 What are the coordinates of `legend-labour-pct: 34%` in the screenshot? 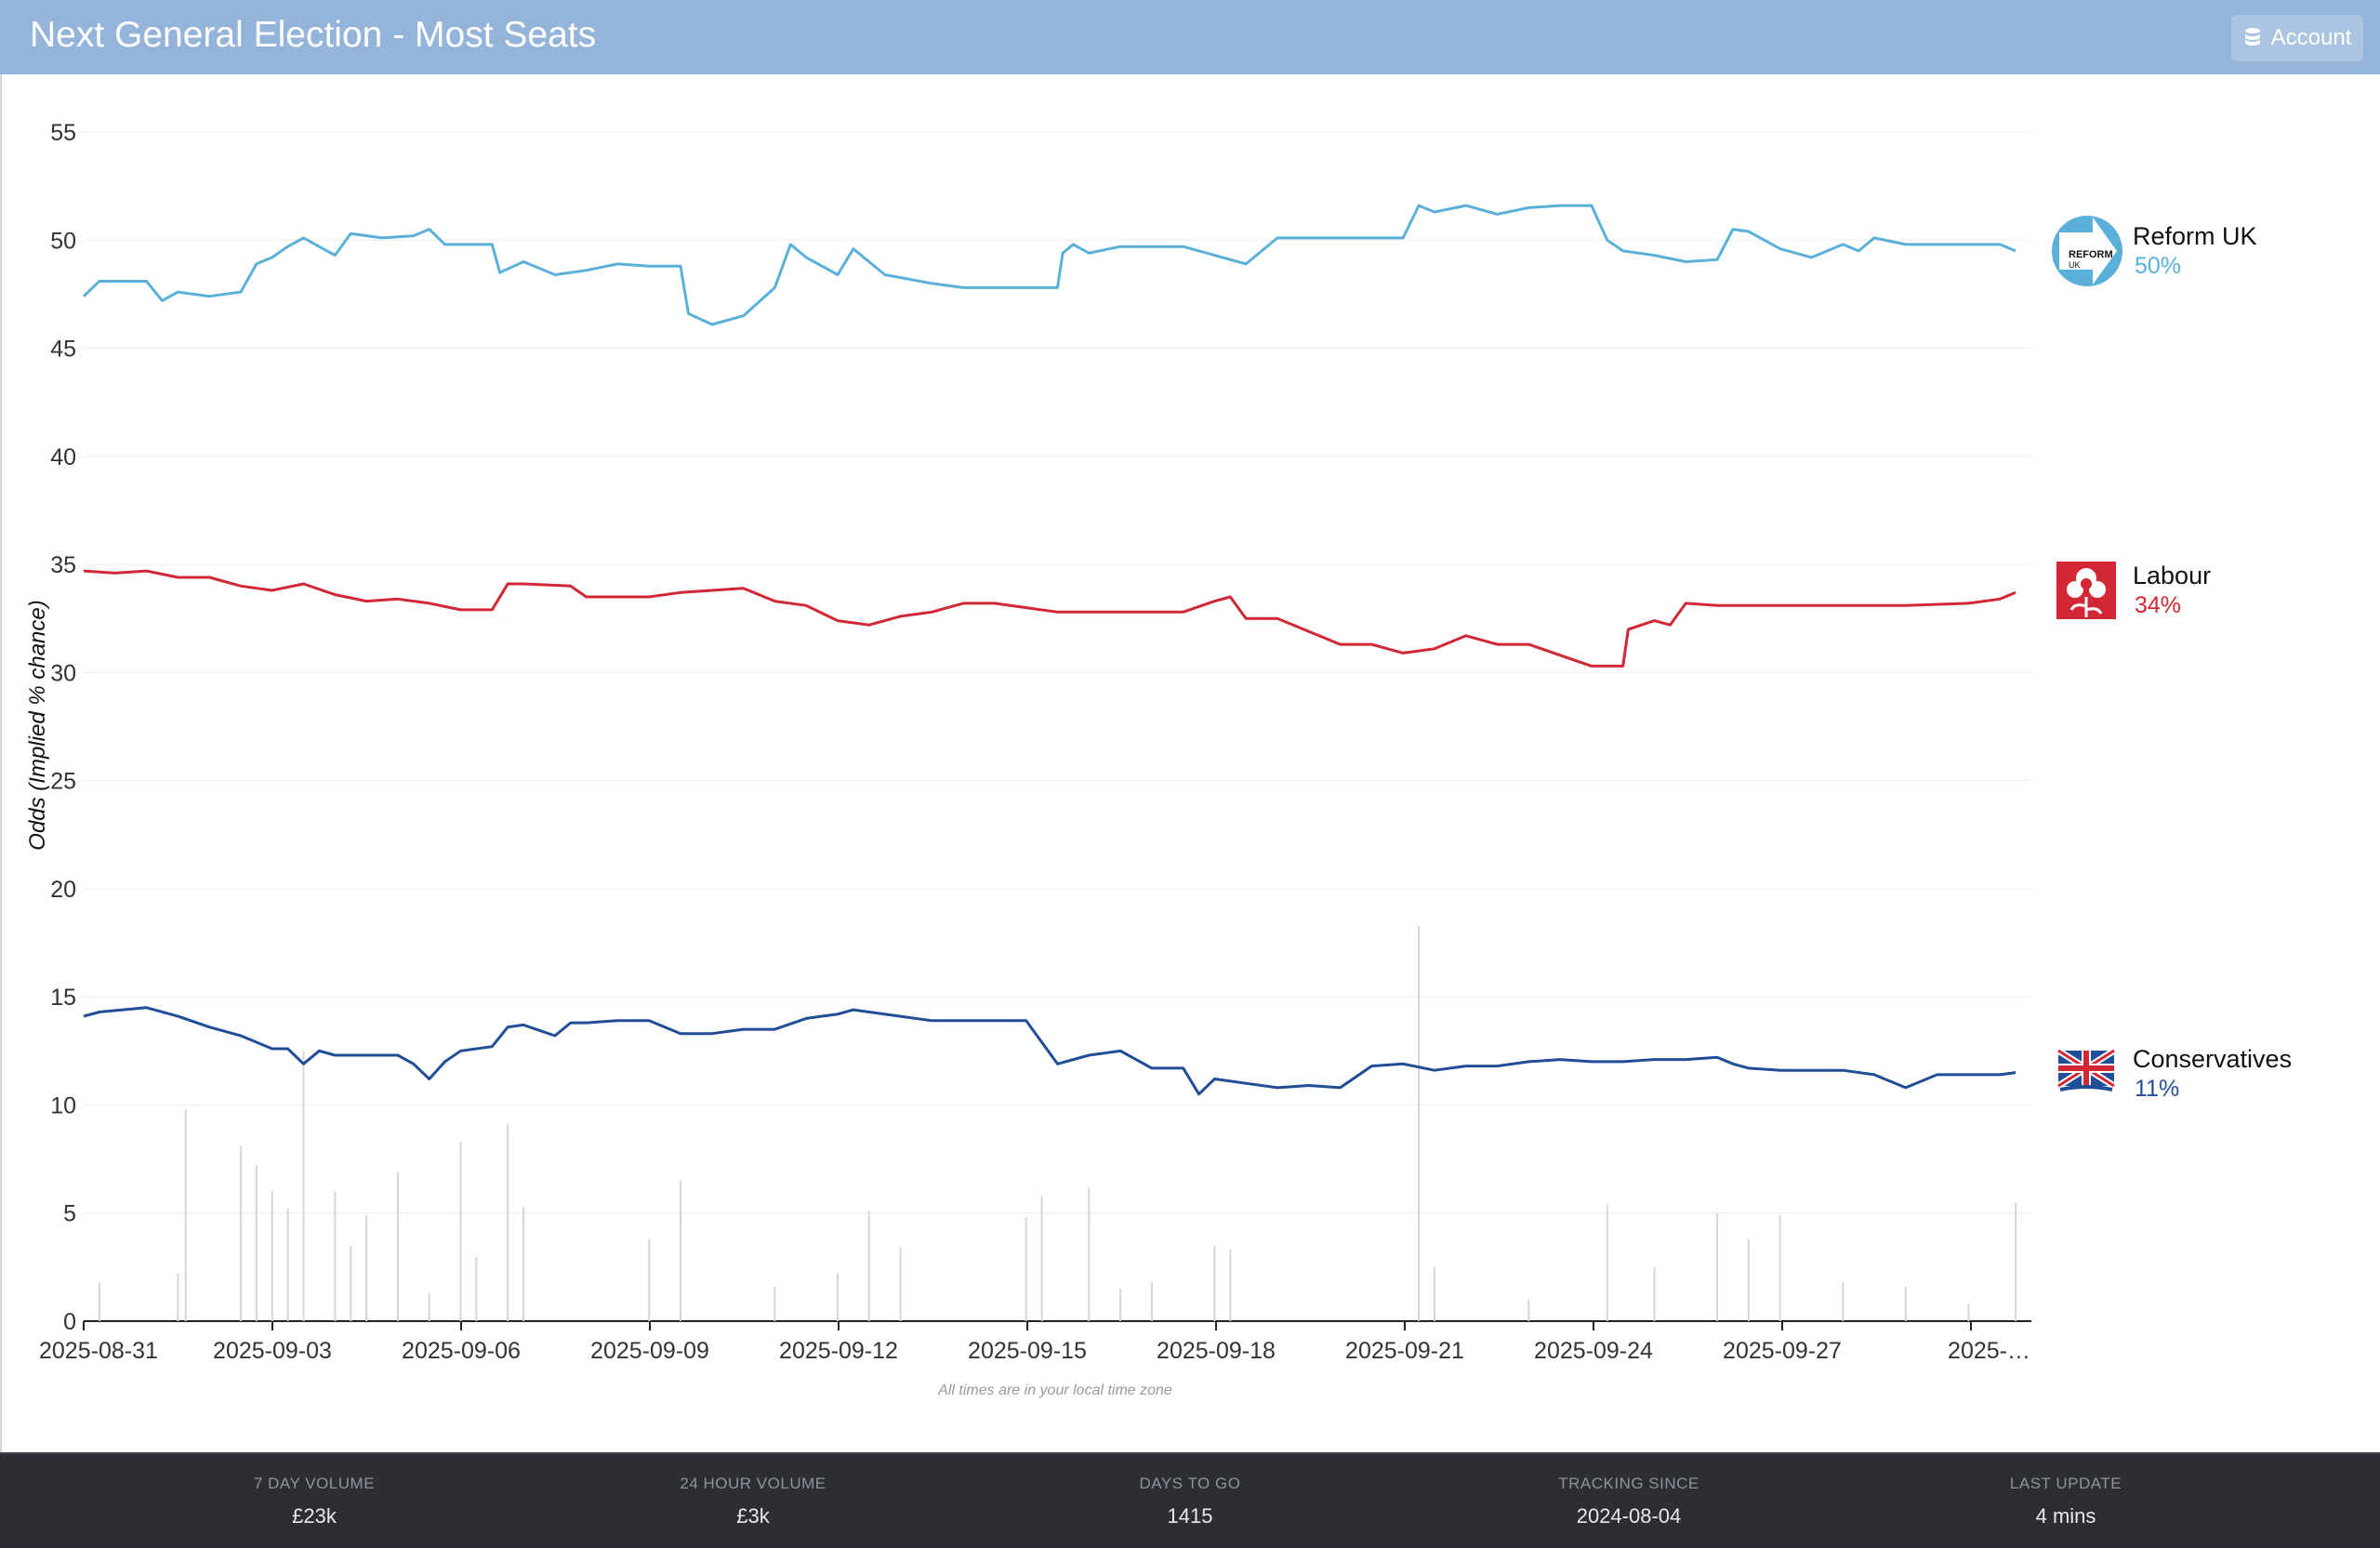 It's located at (2158, 605).